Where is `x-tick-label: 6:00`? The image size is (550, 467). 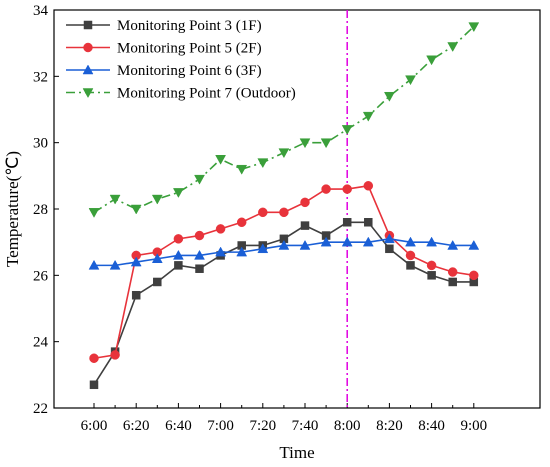
x-tick-label: 6:00 is located at coordinates (94, 426).